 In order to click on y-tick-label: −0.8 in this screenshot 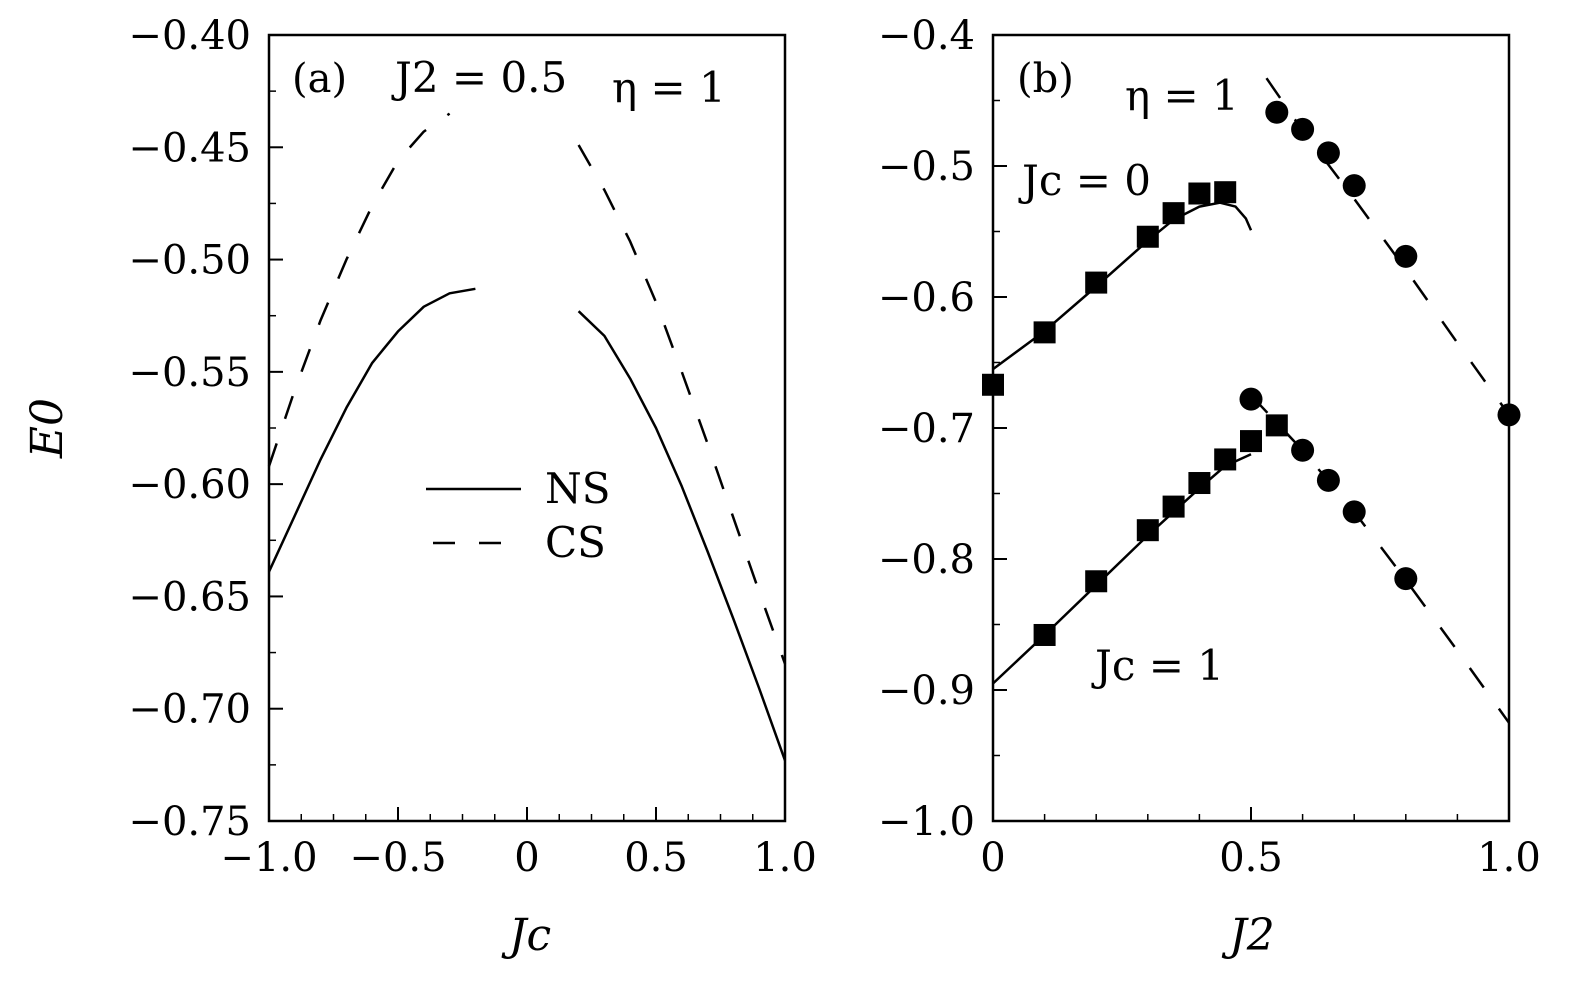, I will do `click(926, 560)`.